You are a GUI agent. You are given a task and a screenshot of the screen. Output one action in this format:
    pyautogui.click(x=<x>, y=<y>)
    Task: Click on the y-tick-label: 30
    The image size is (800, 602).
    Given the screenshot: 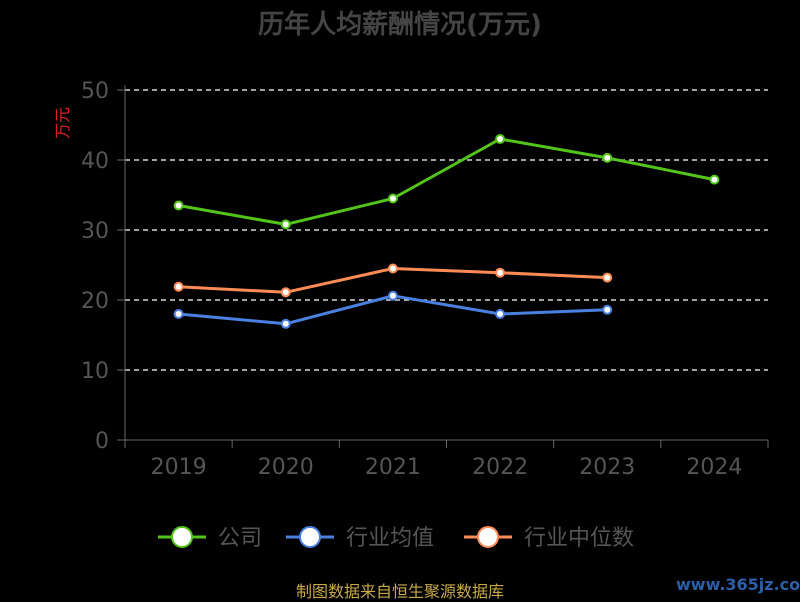 What is the action you would take?
    pyautogui.click(x=95, y=231)
    